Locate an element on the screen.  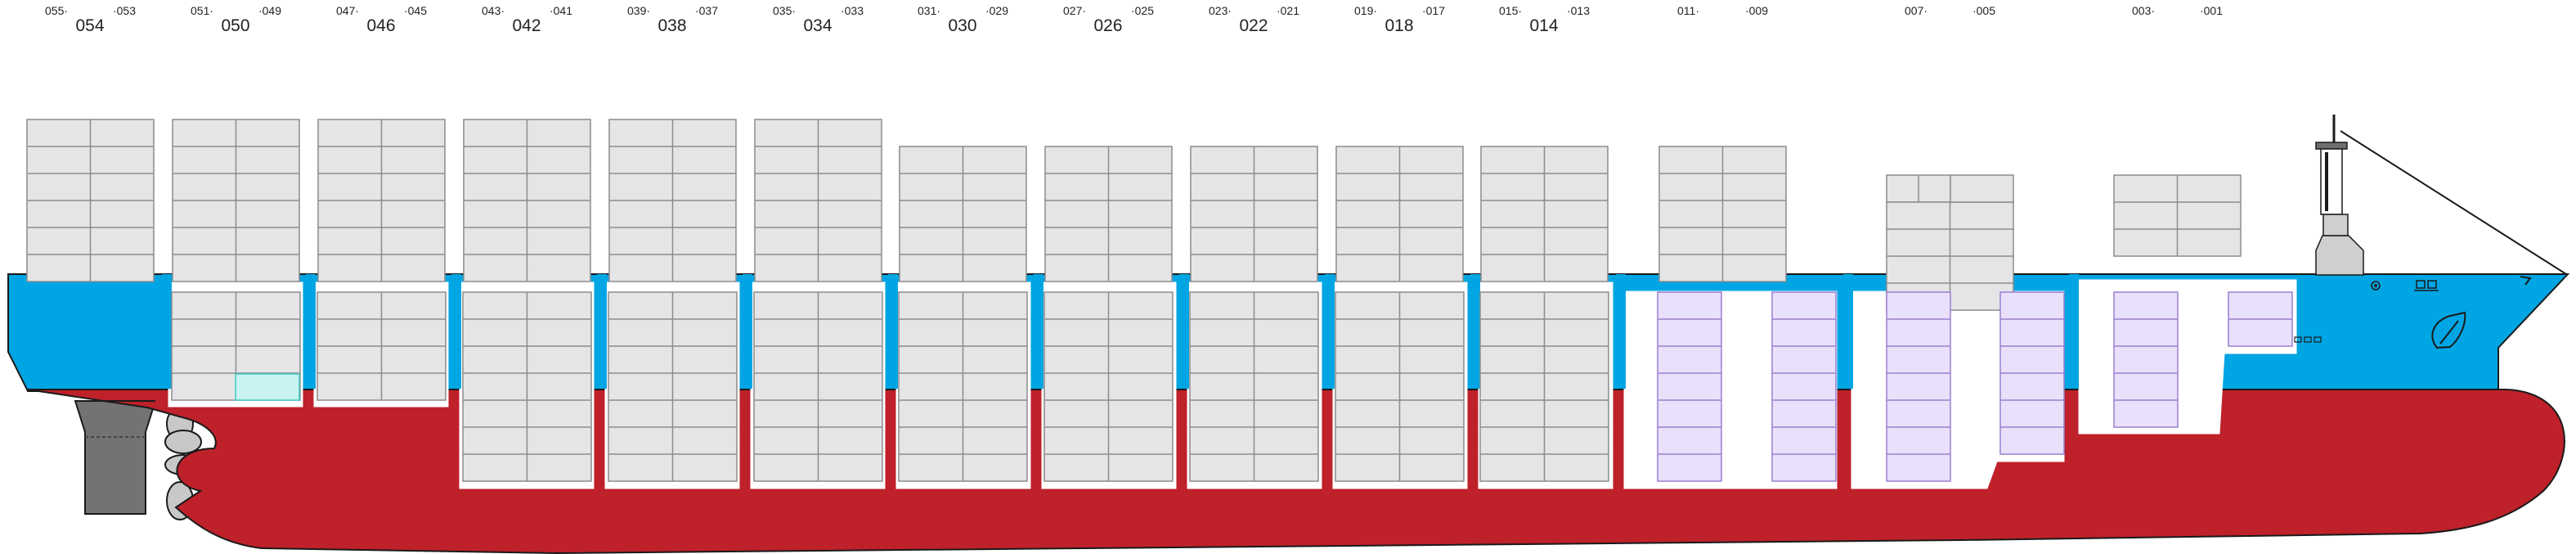
bay-label-main: 046 is located at coordinates (380, 25).